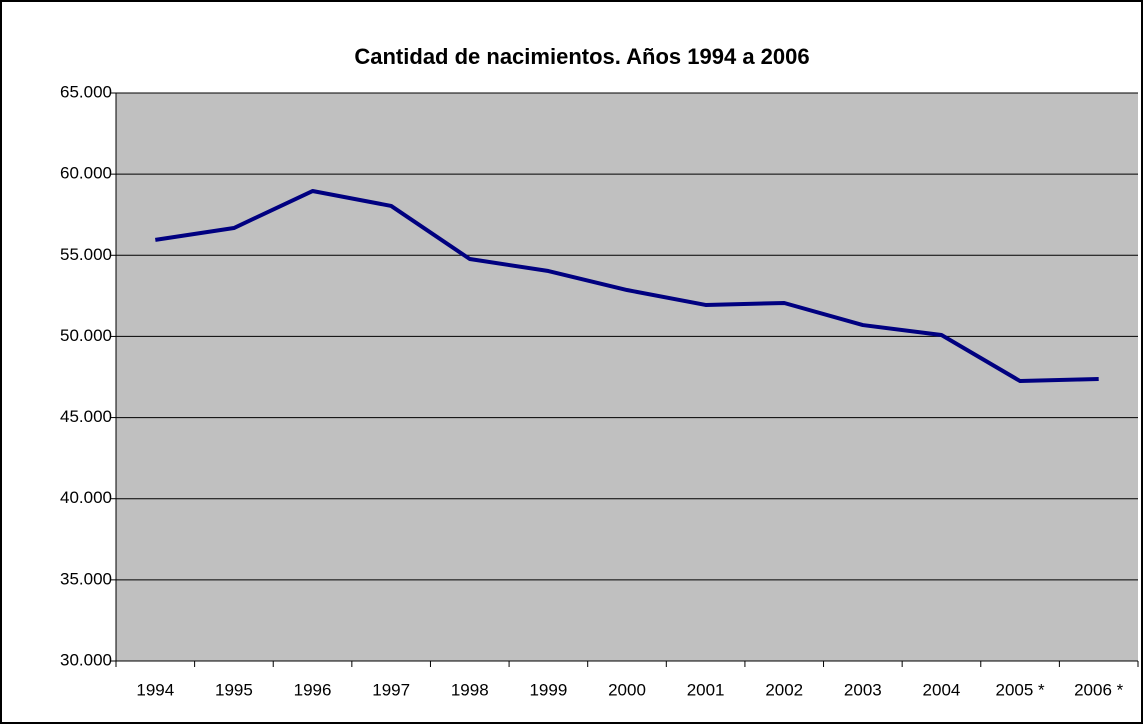 This screenshot has width=1144, height=725. Describe the element at coordinates (86, 578) in the screenshot. I see `y-tick-label: 35.000` at that location.